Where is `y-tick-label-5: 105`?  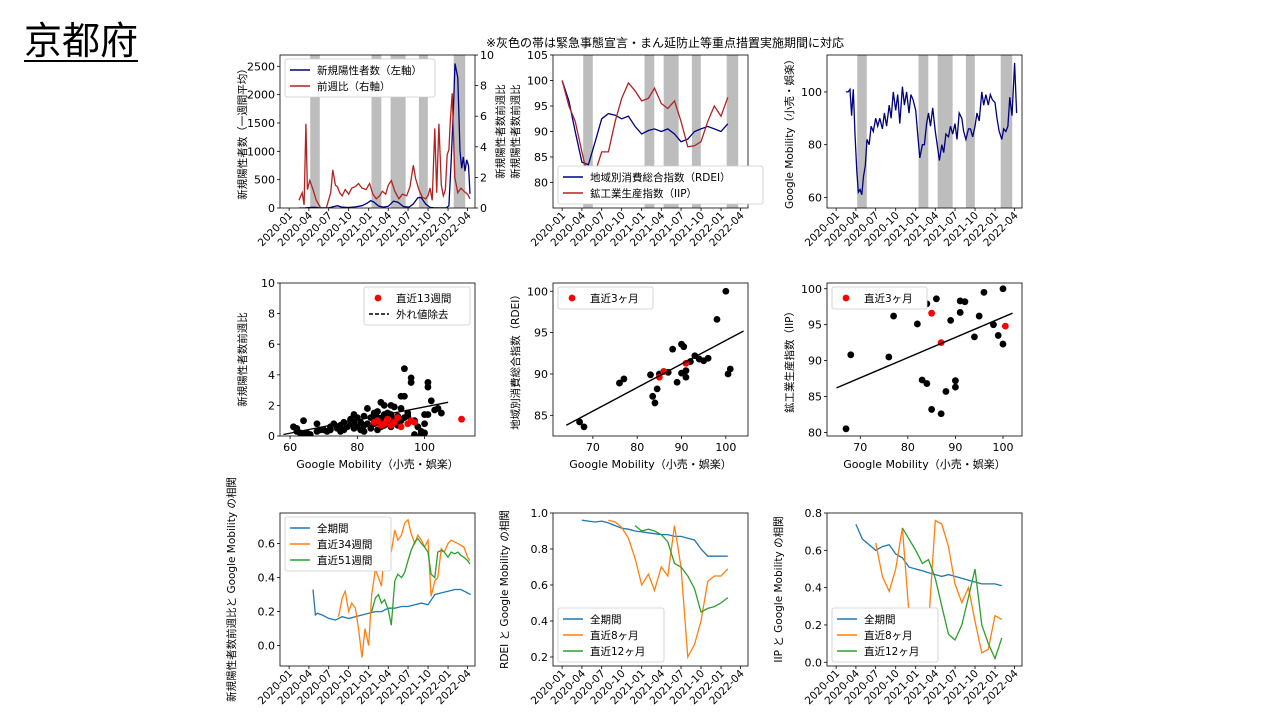
y-tick-label-5: 105 is located at coordinates (537, 55).